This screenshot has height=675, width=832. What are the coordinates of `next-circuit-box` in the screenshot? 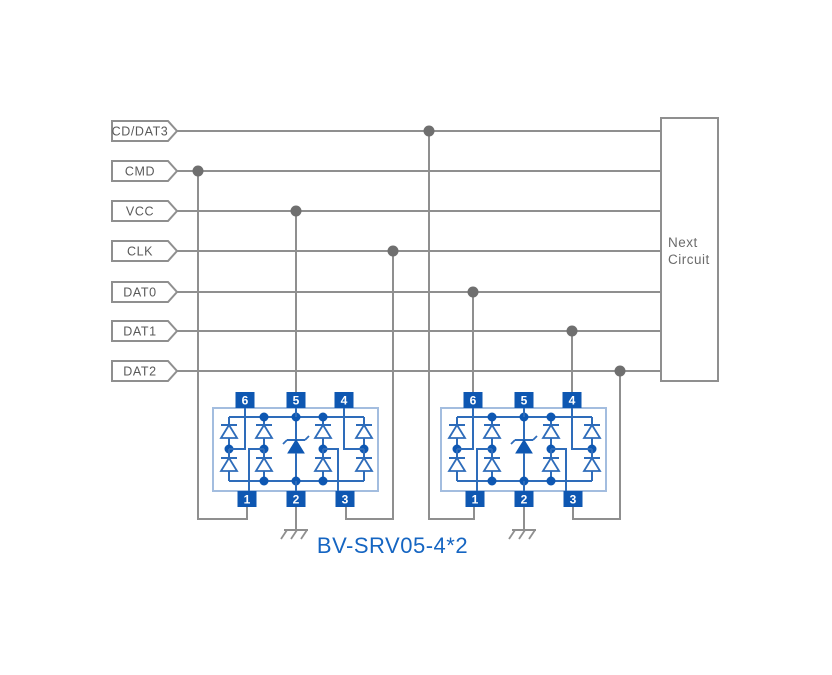 It's located at (689, 249).